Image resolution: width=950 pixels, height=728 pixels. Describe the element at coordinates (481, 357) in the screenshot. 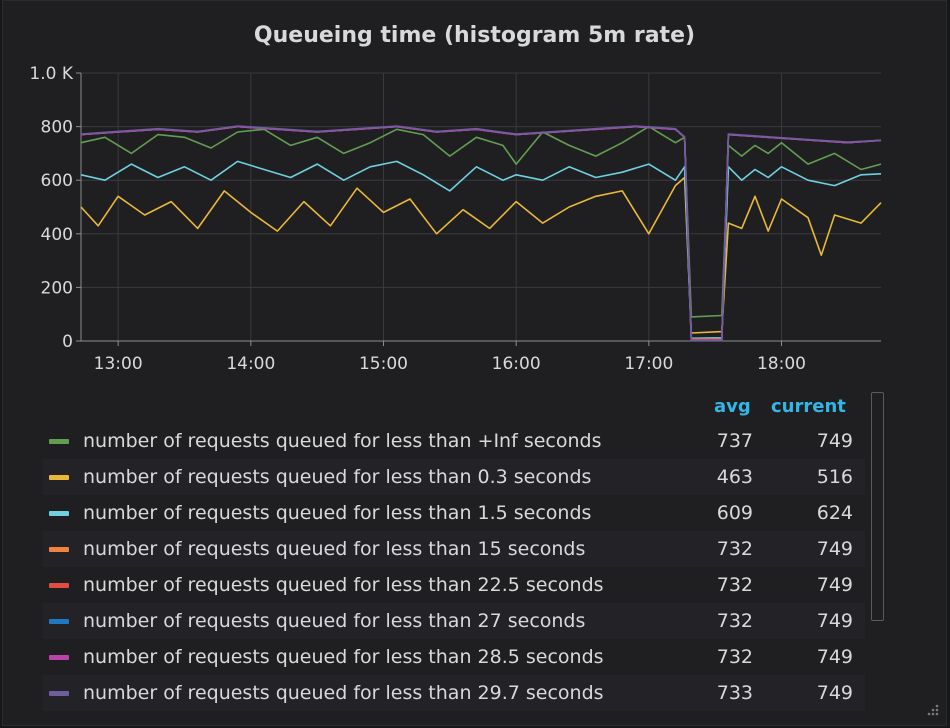

I see `x-axis: 13:00 14:00 15:00 16:00 17:00 18:00` at that location.